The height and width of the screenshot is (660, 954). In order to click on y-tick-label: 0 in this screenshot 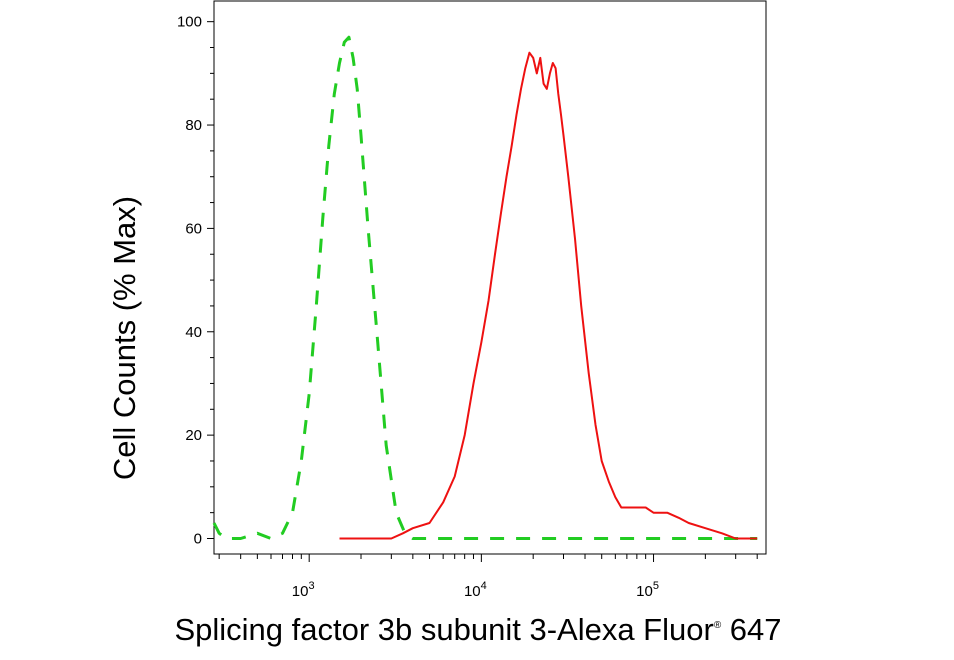, I will do `click(198, 538)`.